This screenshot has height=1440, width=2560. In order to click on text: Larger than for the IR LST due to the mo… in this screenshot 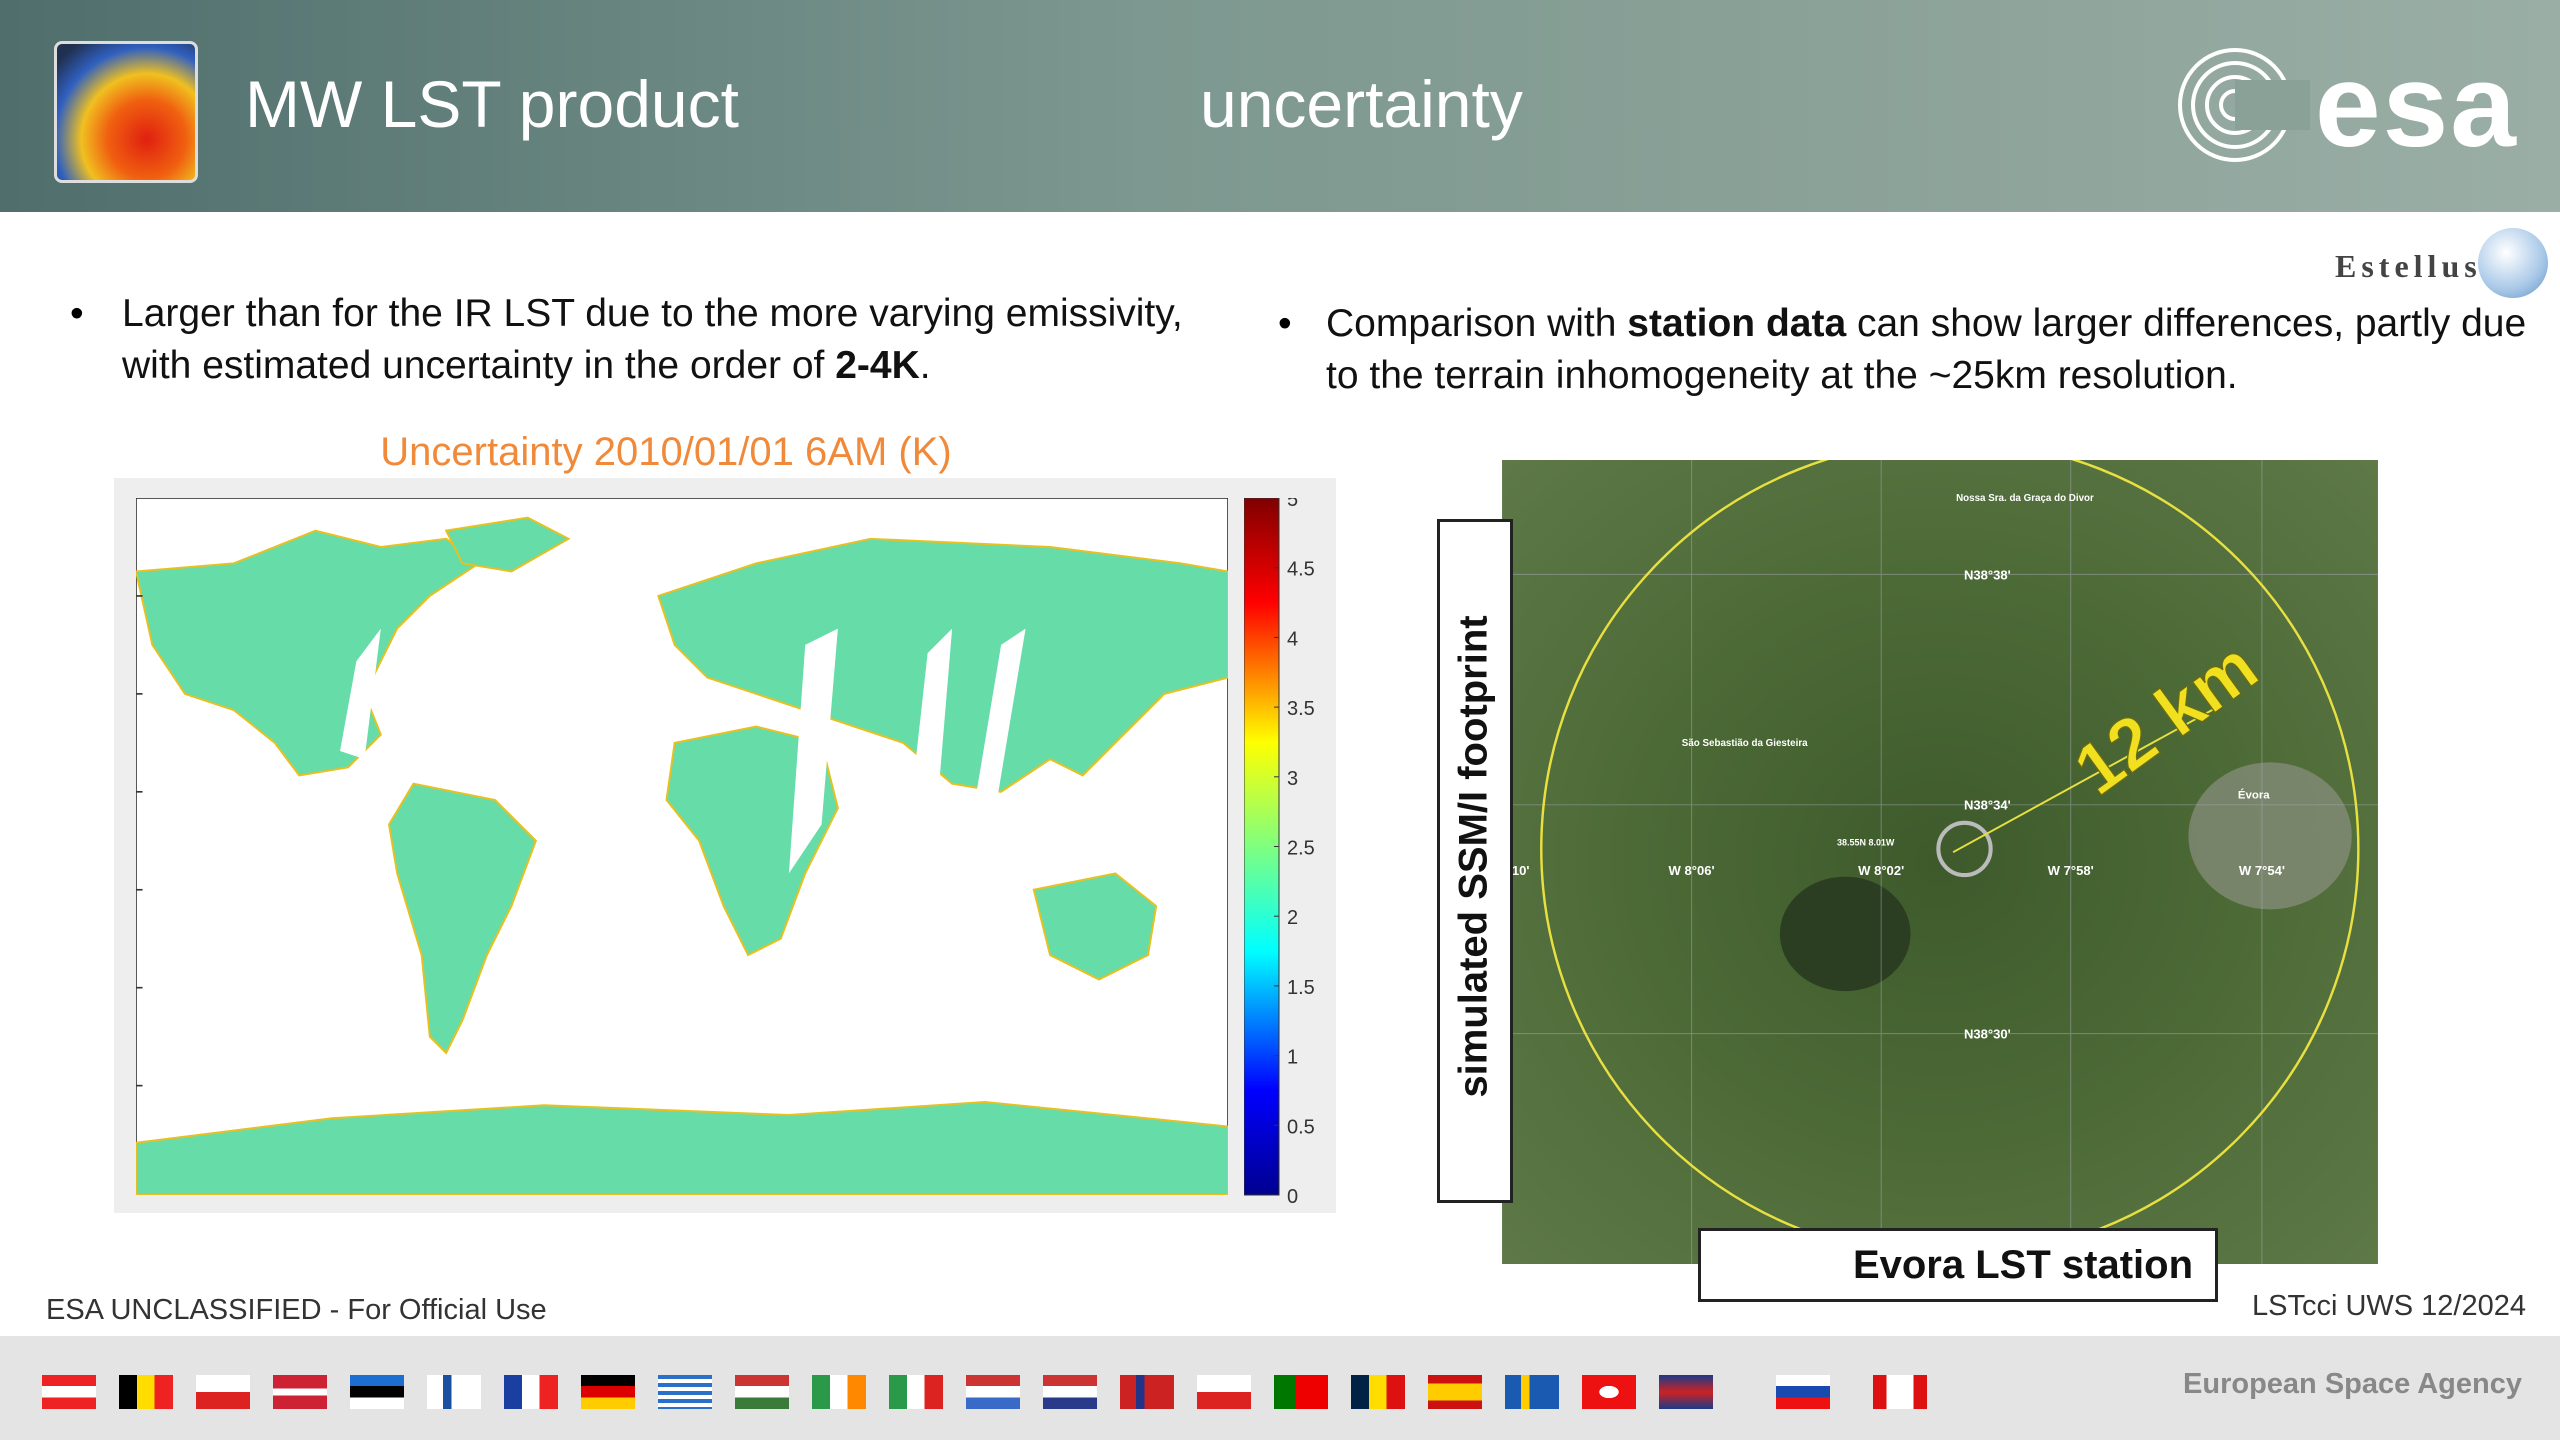, I will do `click(652, 339)`.